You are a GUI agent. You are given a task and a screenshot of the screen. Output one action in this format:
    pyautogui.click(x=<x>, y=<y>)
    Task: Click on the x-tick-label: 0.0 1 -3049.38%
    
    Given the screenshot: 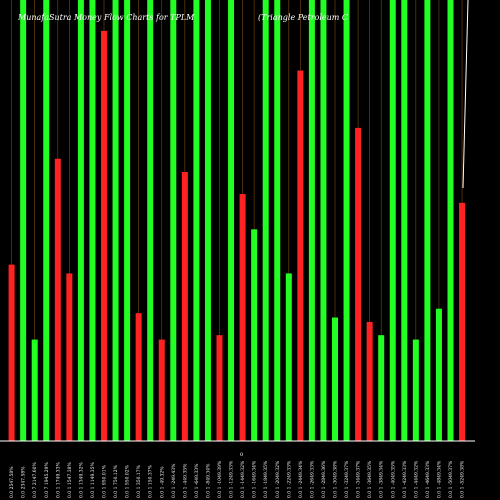 What is the action you would take?
    pyautogui.click(x=336, y=479)
    